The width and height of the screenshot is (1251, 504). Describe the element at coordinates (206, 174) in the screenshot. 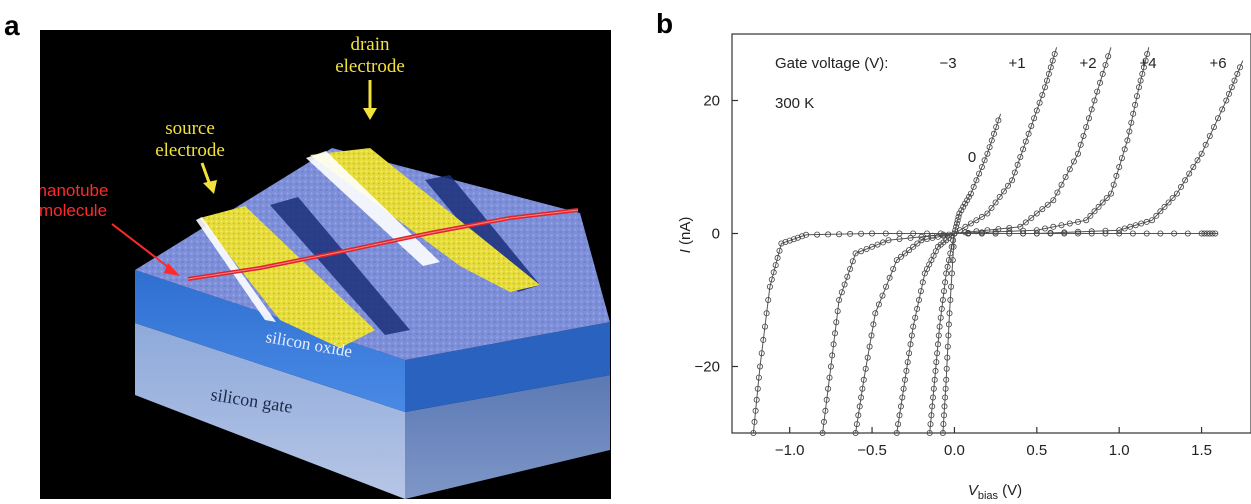

I see `source-arrow-shaft` at that location.